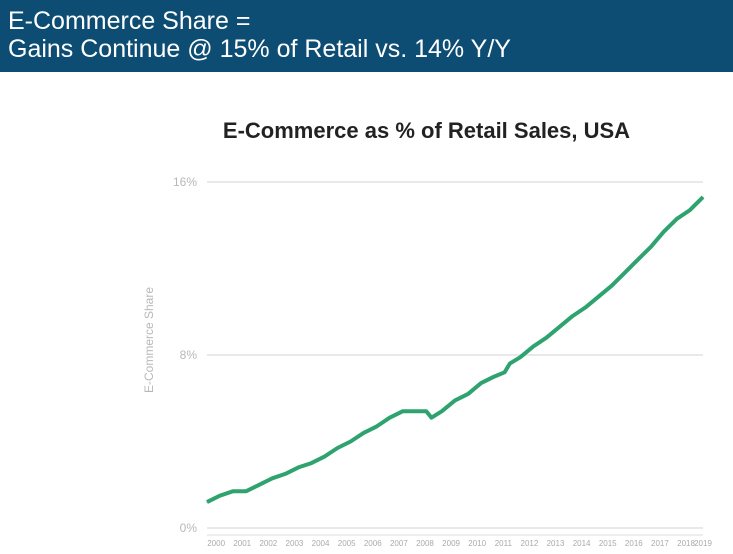 Image resolution: width=733 pixels, height=554 pixels. Describe the element at coordinates (660, 543) in the screenshot. I see `x-tick-label: 2017` at that location.